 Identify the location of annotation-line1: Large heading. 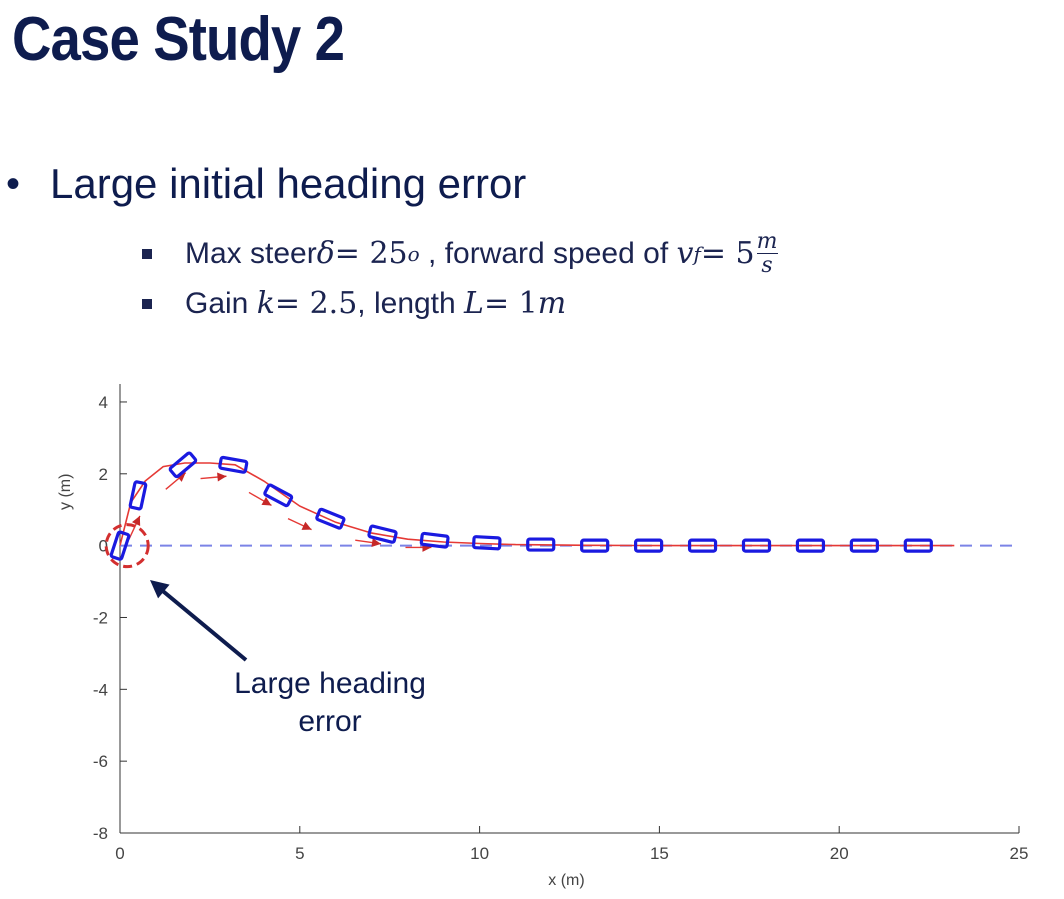
(330, 683).